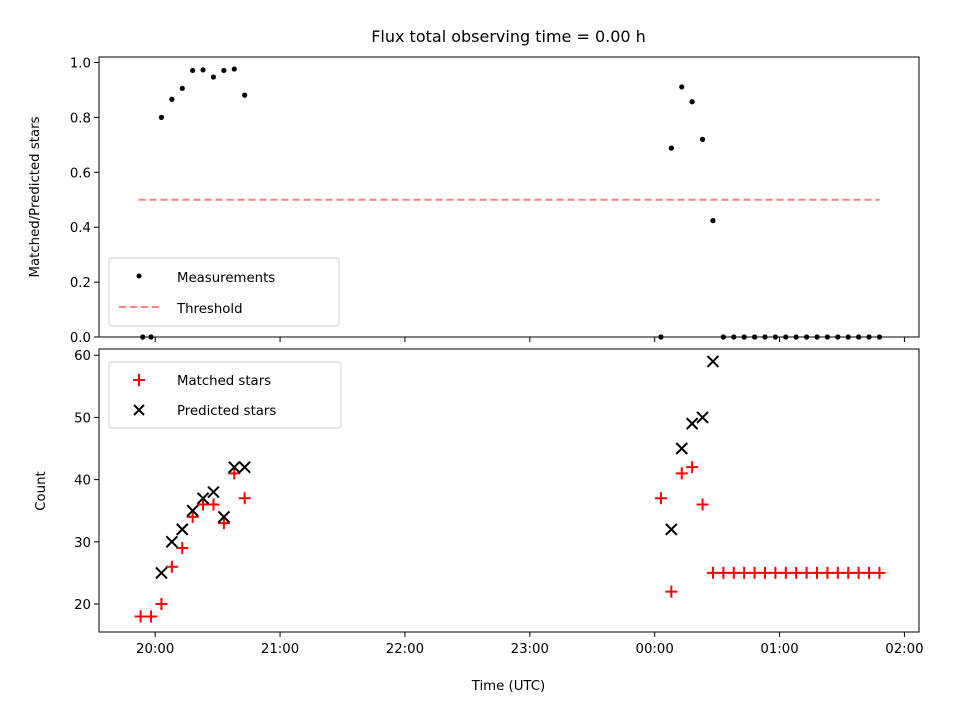 The image size is (960, 720). What do you see at coordinates (139, 380) in the screenshot?
I see `legend-matched-marker` at bounding box center [139, 380].